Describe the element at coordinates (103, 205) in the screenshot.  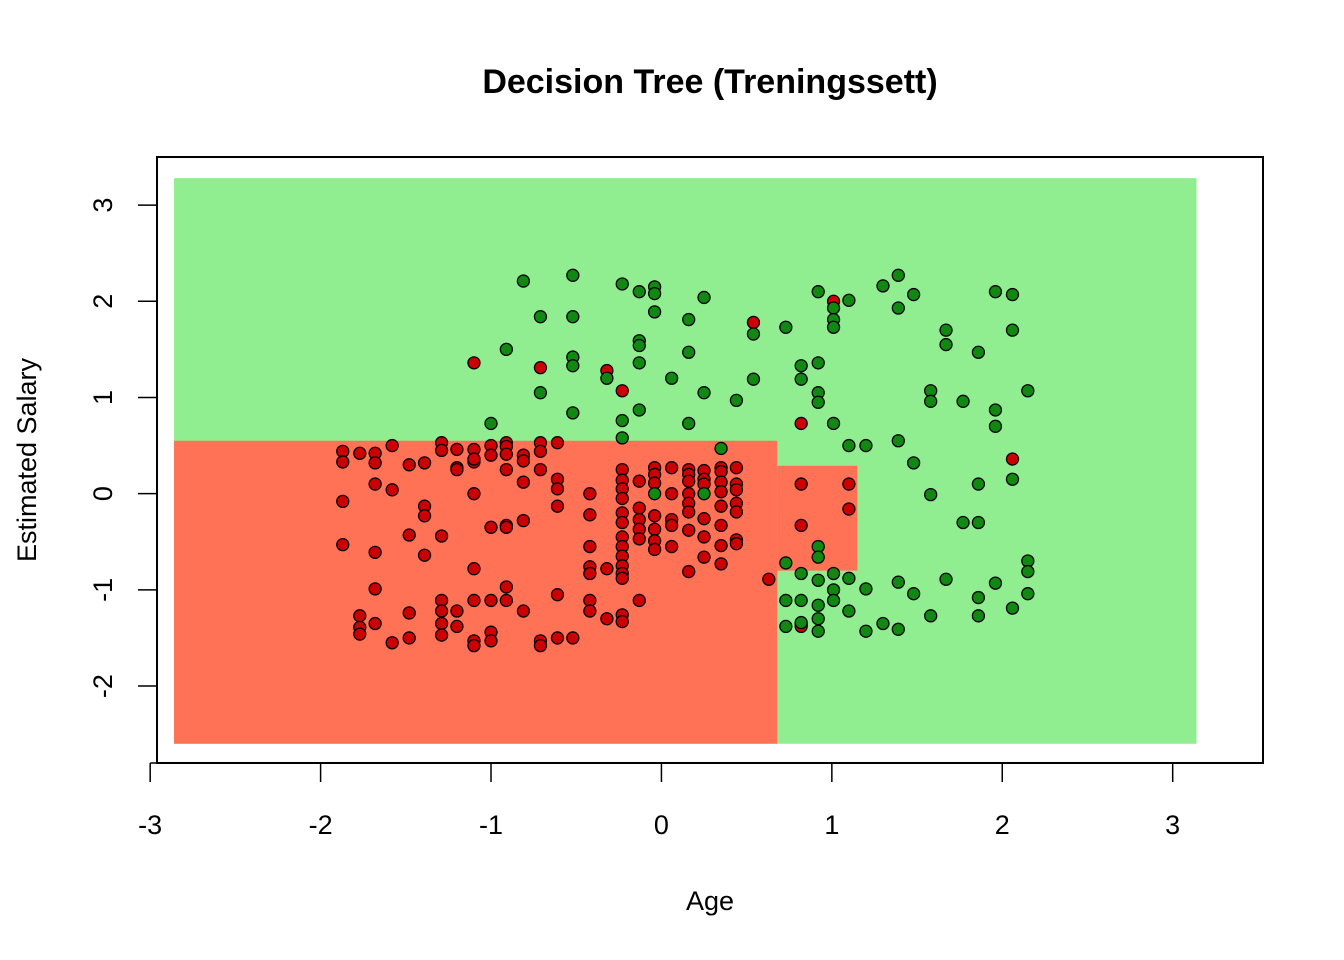
I see `y-tick-label: 3` at that location.